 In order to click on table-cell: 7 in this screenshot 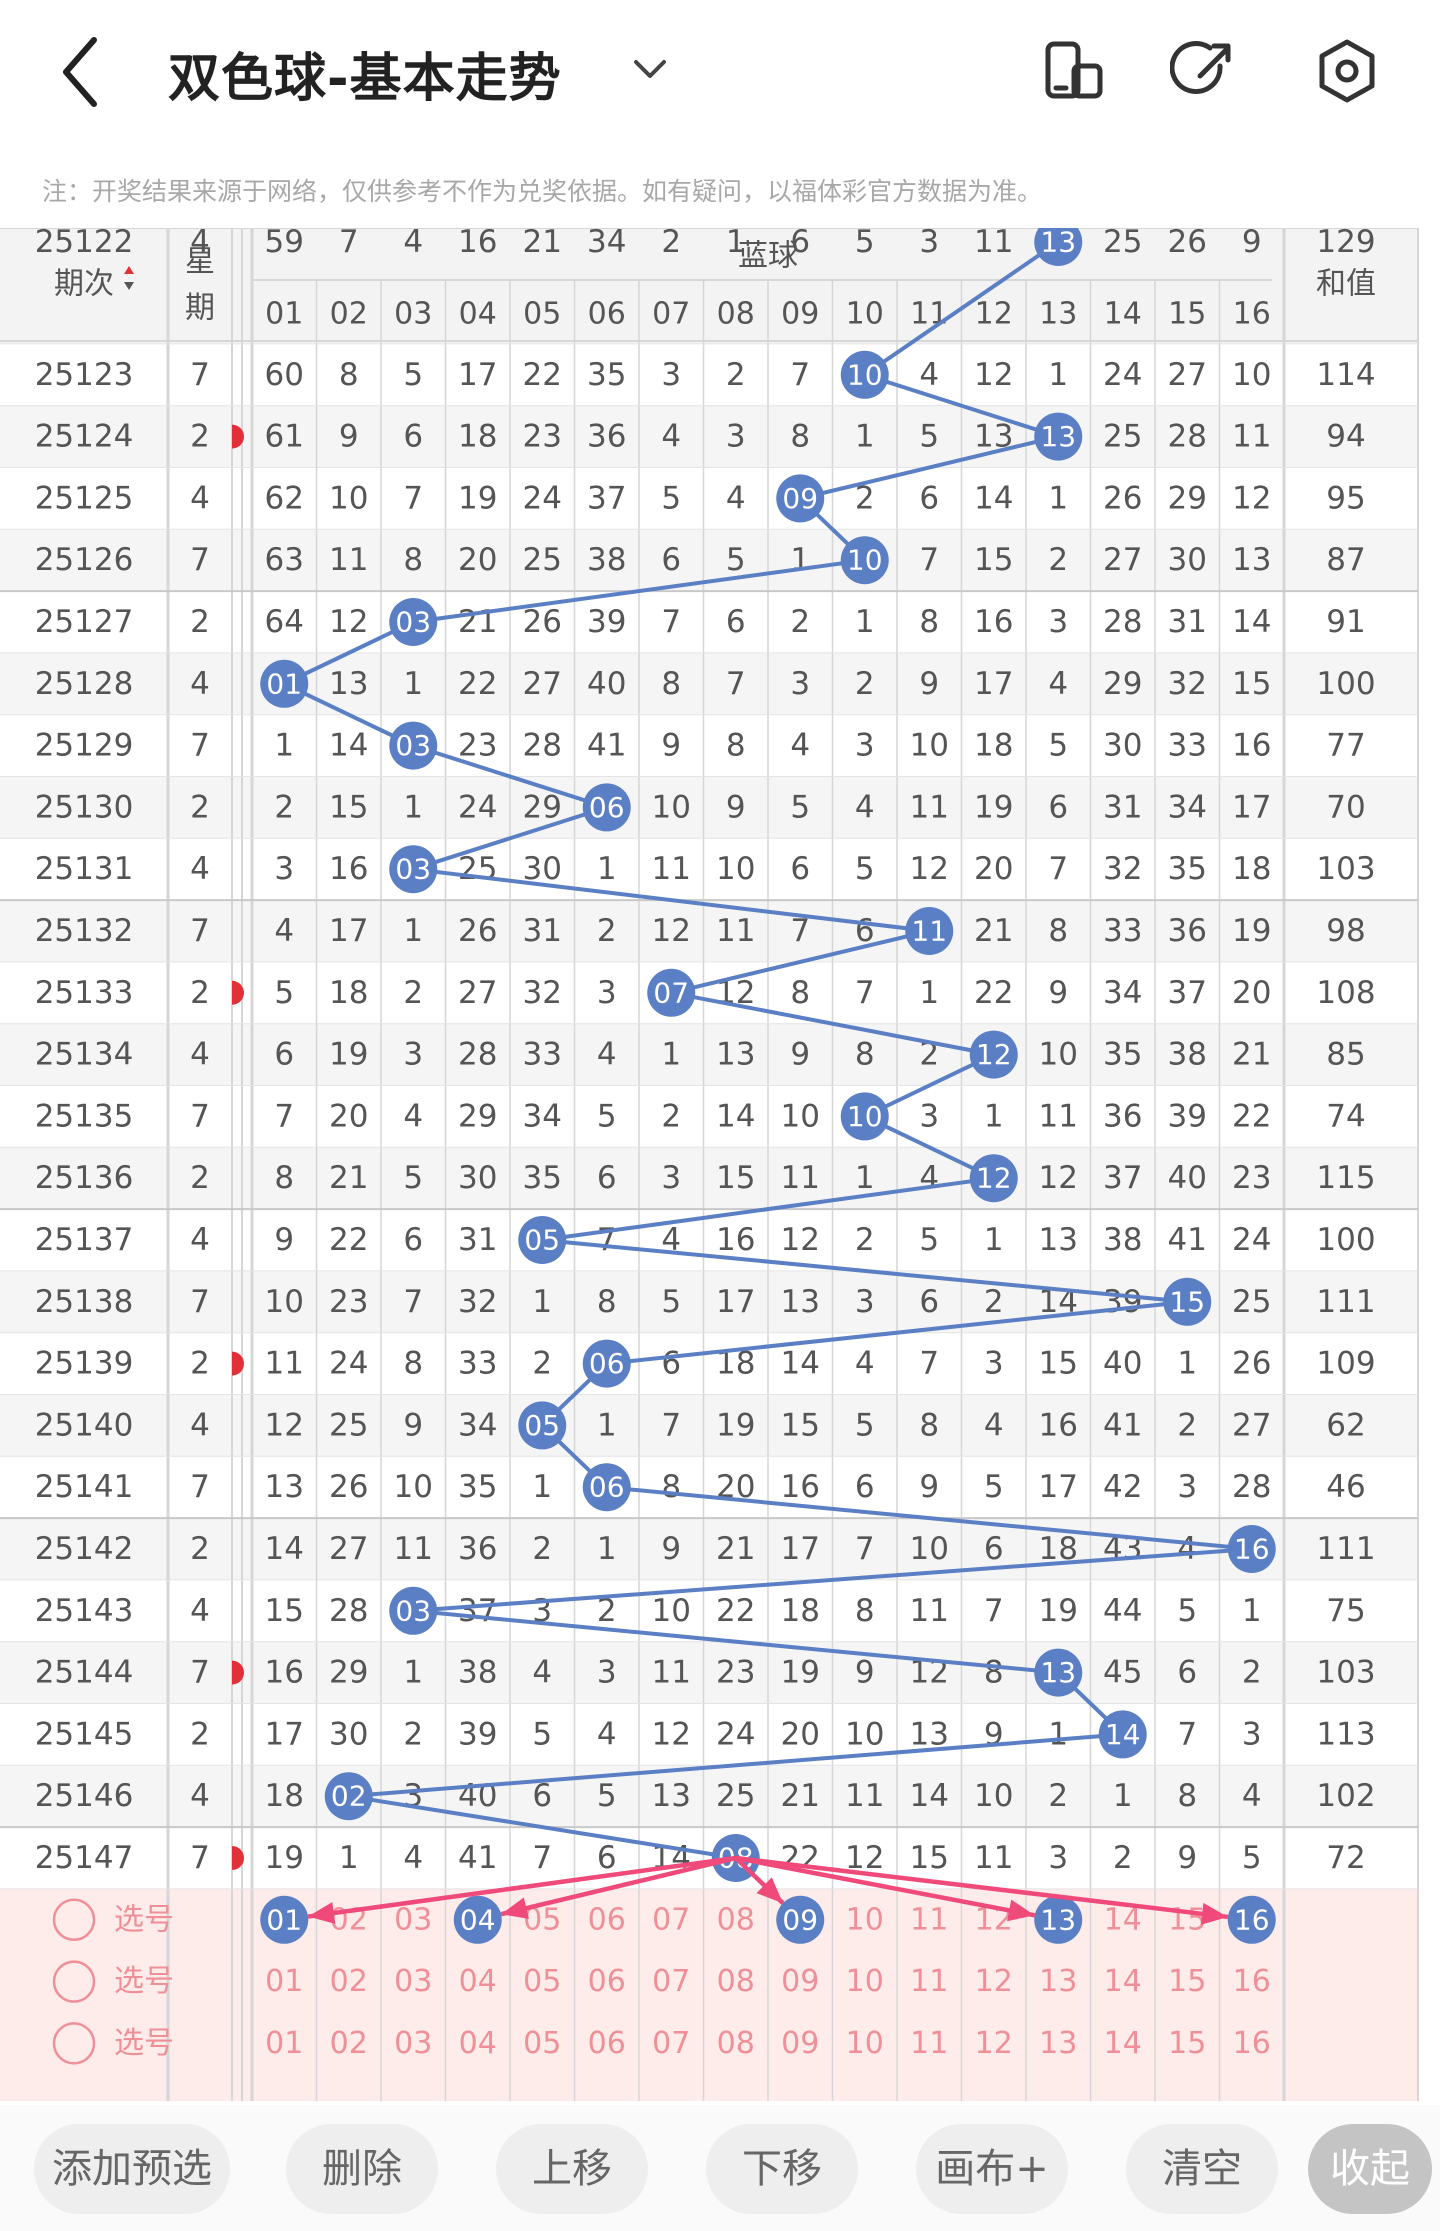, I will do `click(800, 375)`.